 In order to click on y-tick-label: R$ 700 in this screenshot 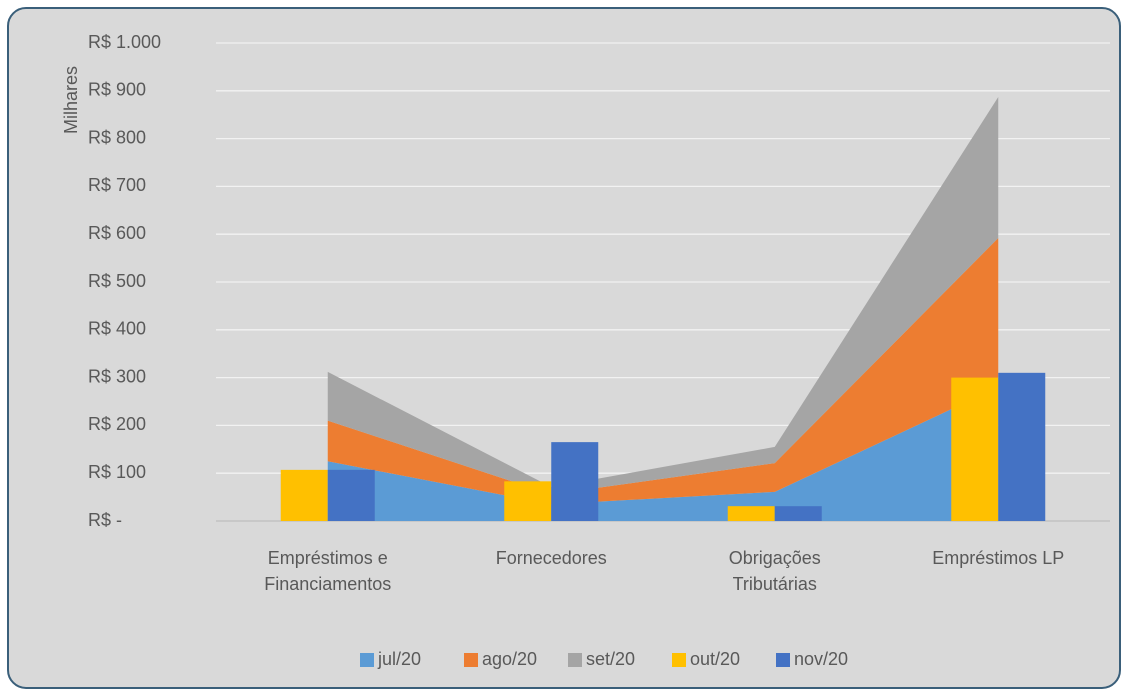, I will do `click(117, 185)`.